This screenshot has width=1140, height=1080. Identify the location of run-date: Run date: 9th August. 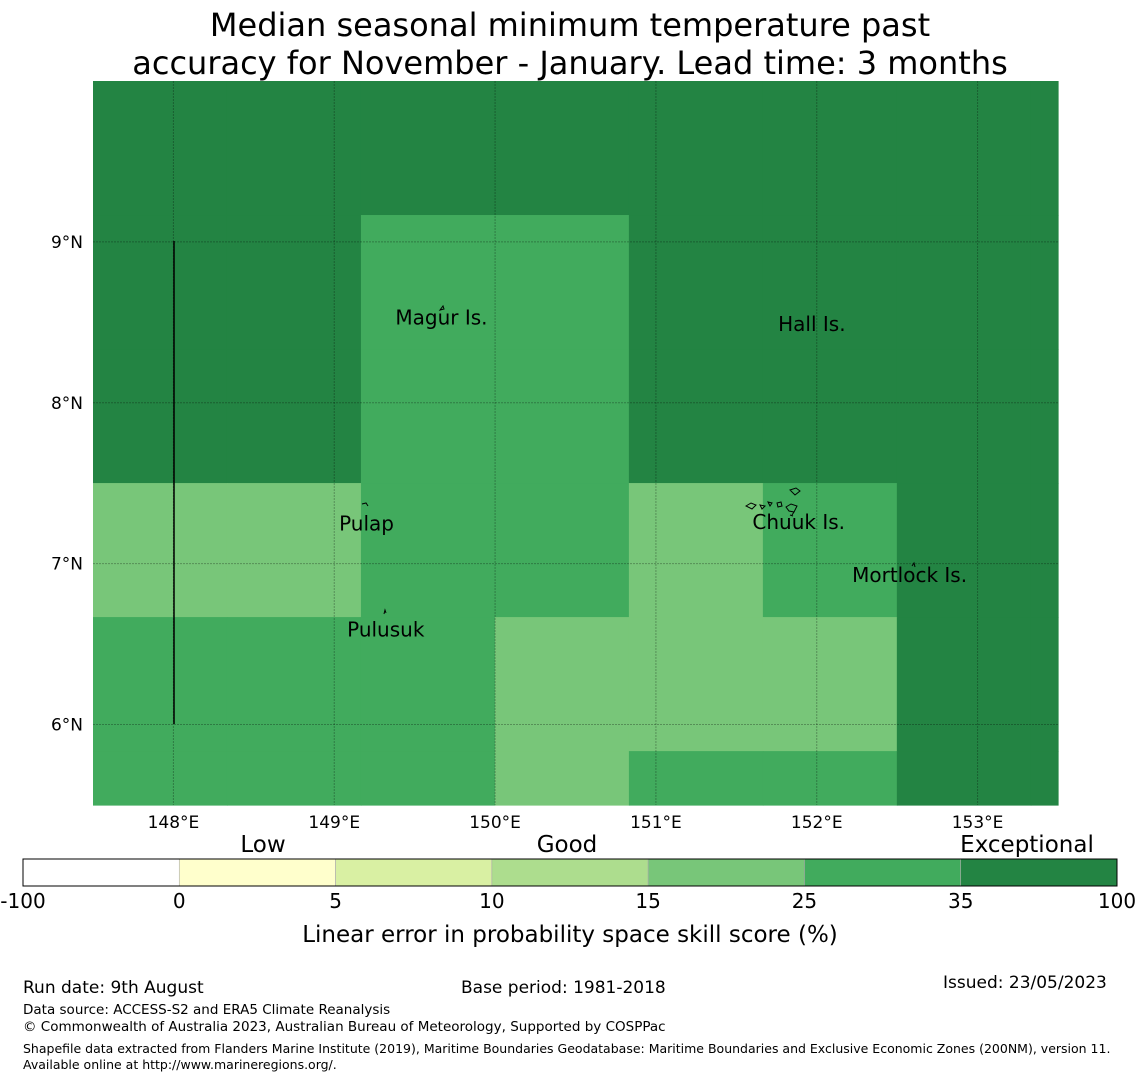
(113, 988).